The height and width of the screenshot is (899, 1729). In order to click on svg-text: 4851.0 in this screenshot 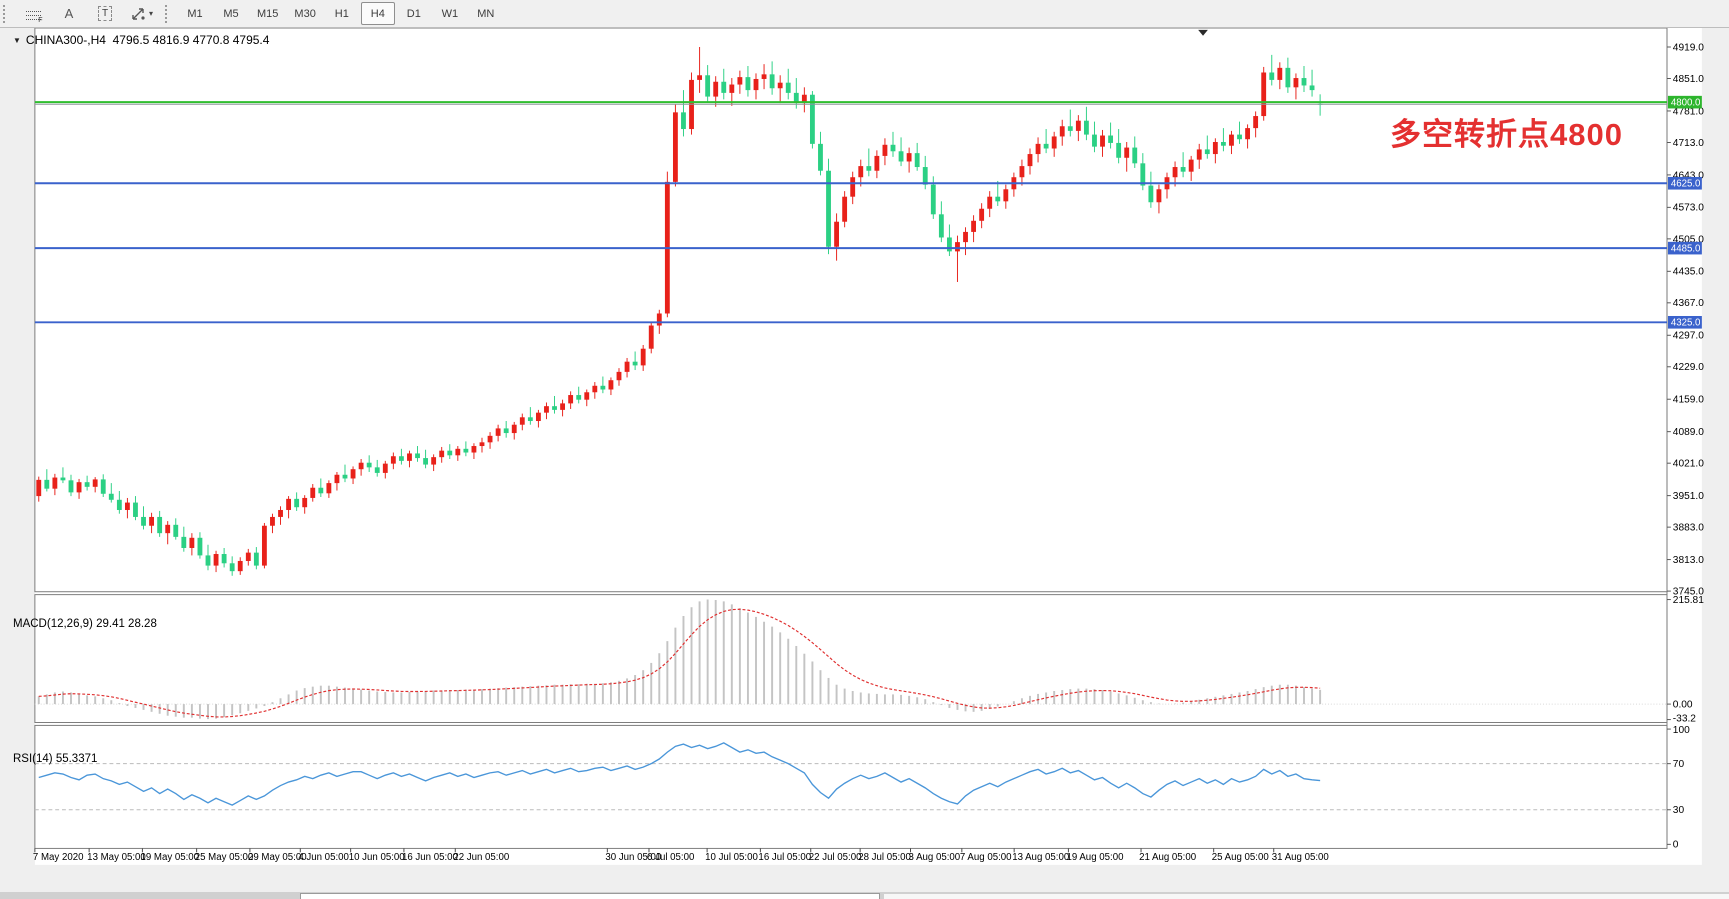, I will do `click(1688, 79)`.